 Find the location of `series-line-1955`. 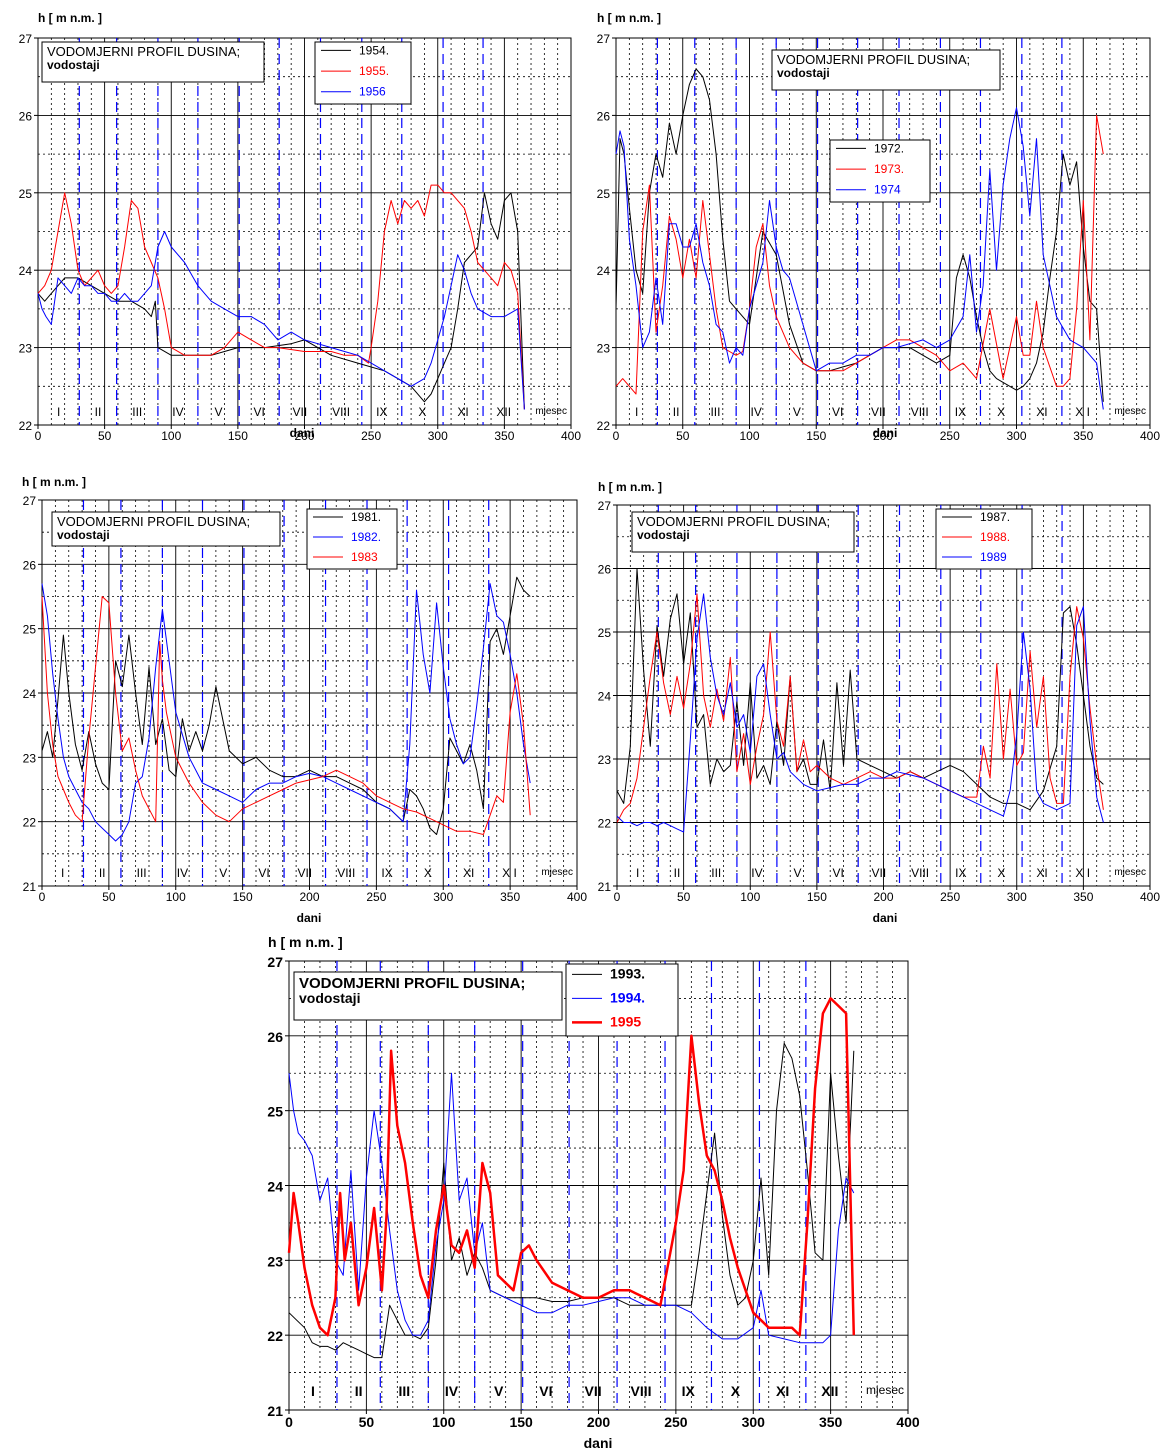

series-line-1955 is located at coordinates (281, 297).